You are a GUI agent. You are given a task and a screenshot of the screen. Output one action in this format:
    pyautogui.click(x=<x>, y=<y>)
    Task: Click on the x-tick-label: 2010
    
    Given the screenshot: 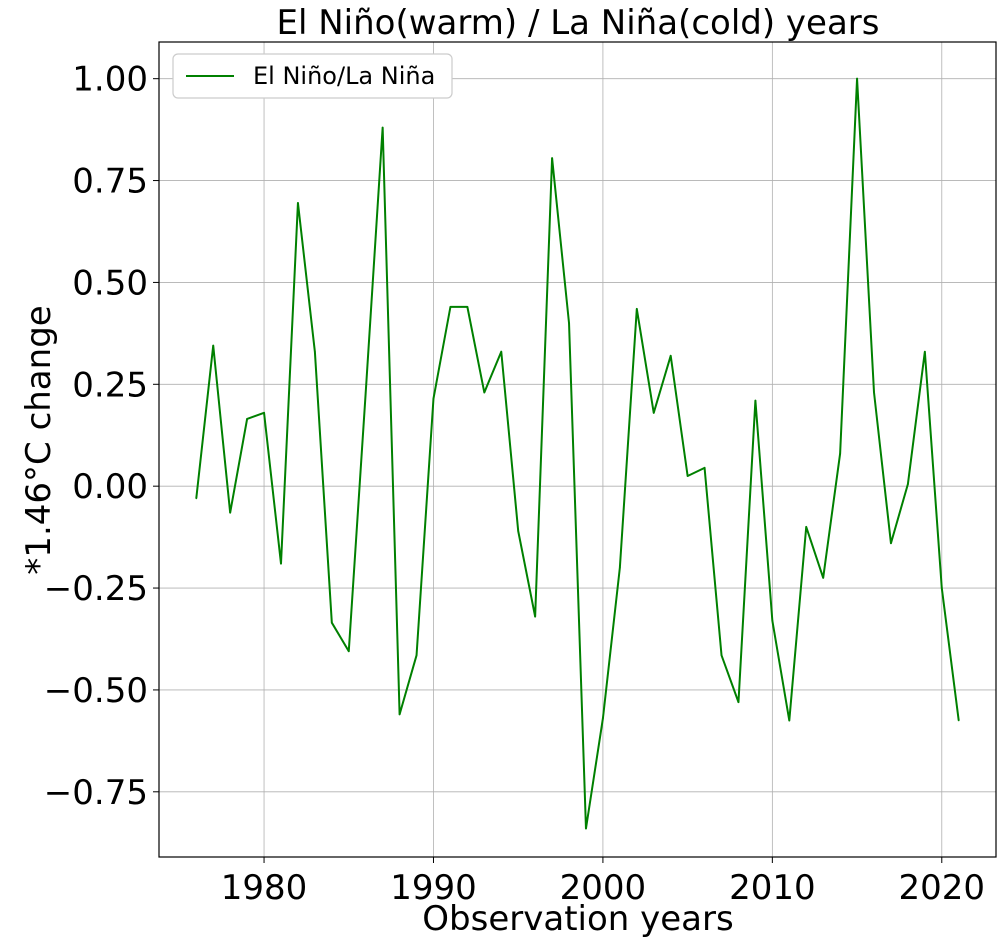 What is the action you would take?
    pyautogui.click(x=772, y=888)
    